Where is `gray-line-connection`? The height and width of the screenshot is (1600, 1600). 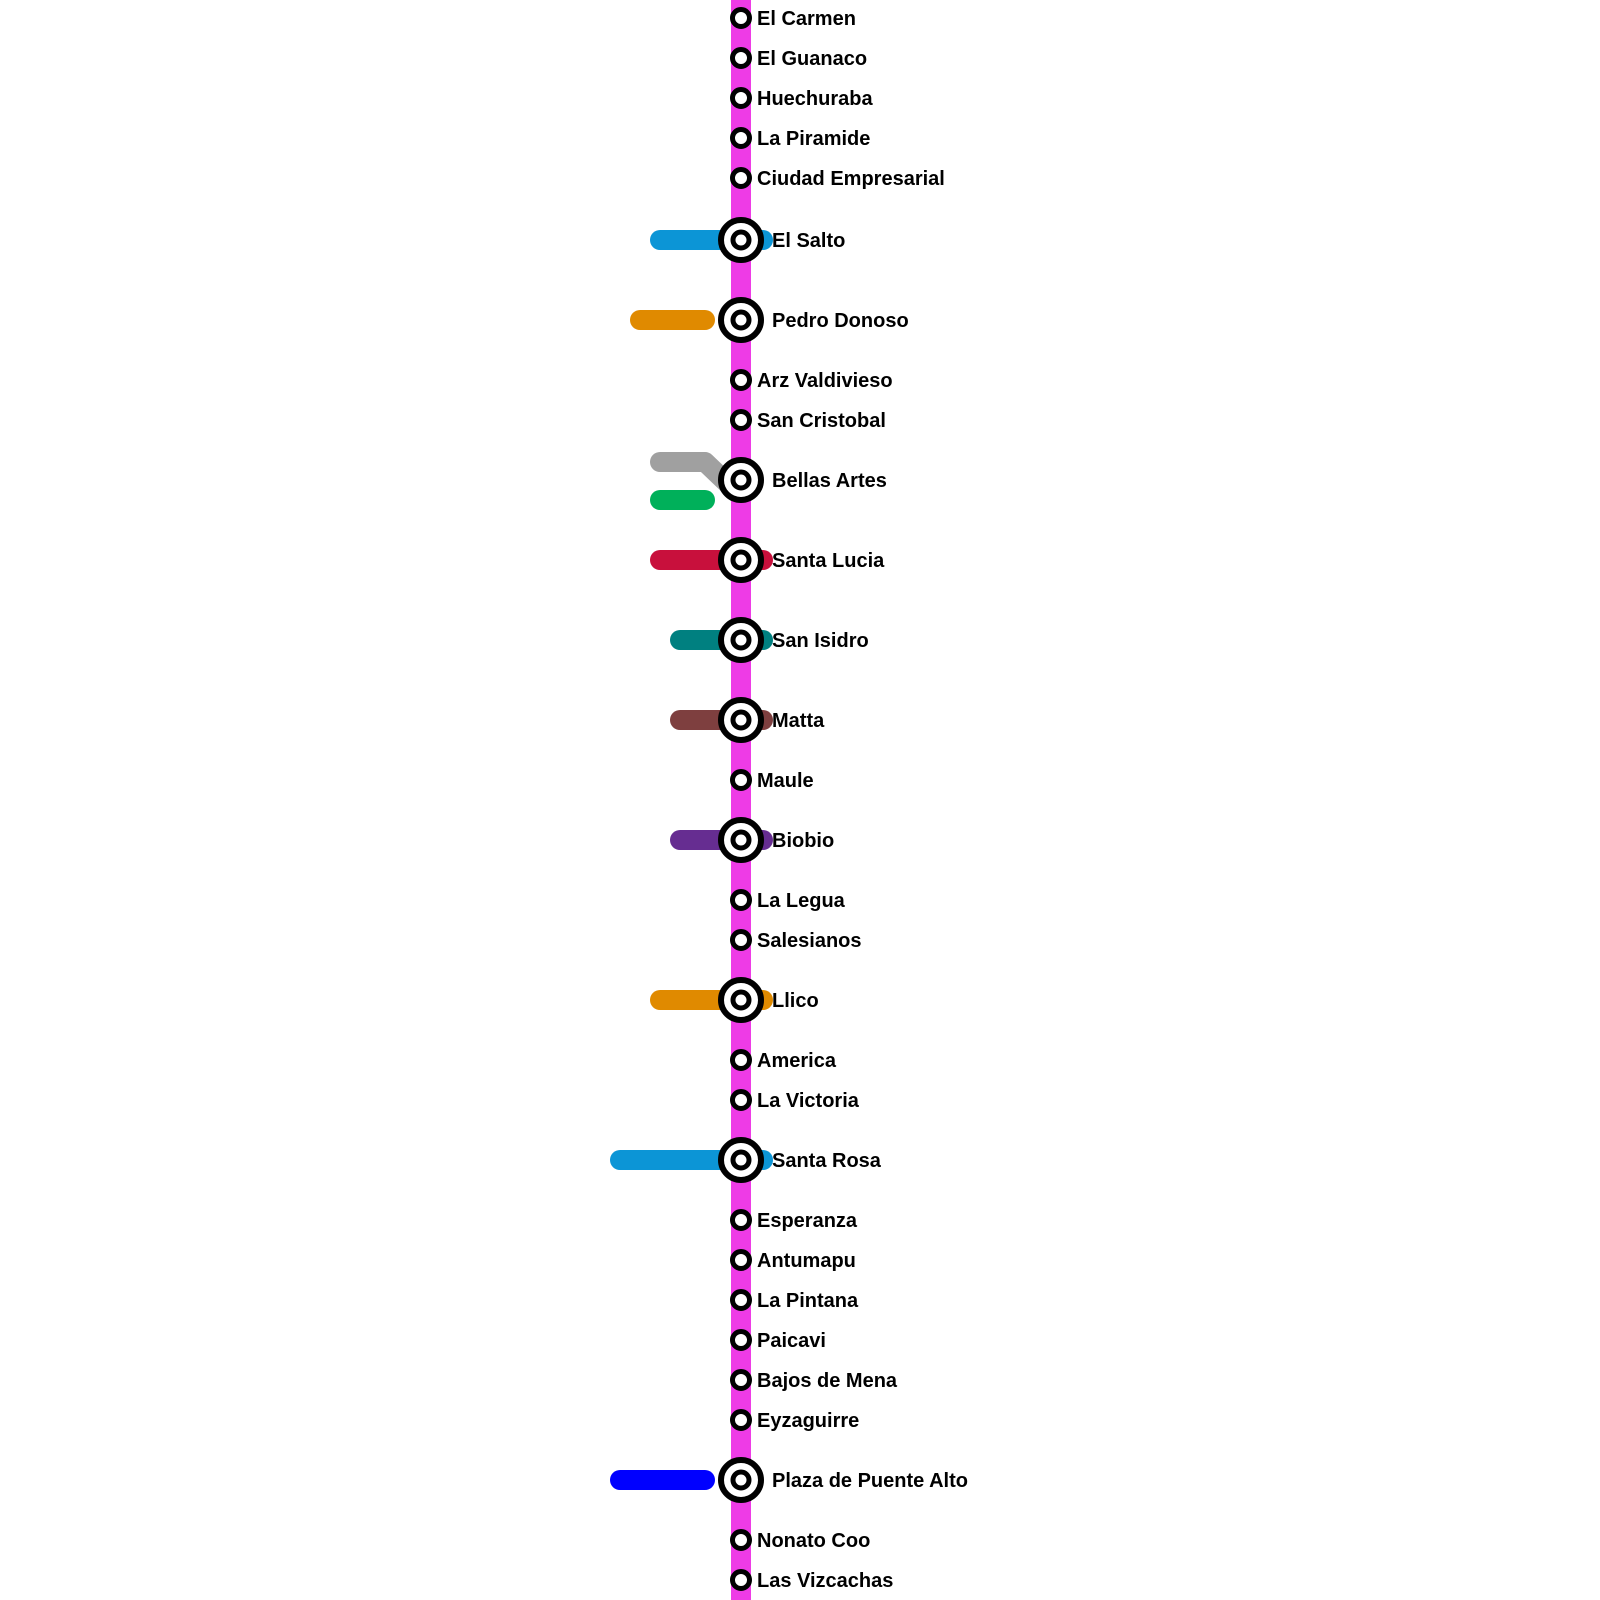
gray-line-connection is located at coordinates (694, 473).